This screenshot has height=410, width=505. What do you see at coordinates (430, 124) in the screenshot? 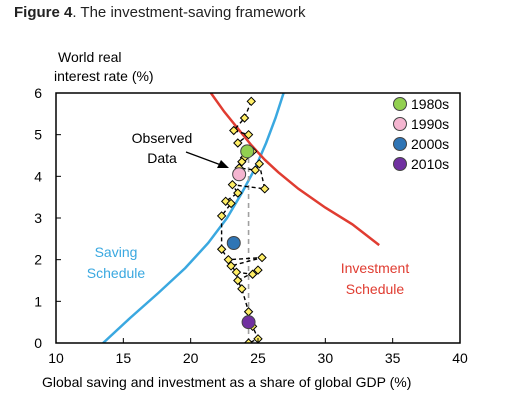
I see `legend-label-1990s: 1990s` at bounding box center [430, 124].